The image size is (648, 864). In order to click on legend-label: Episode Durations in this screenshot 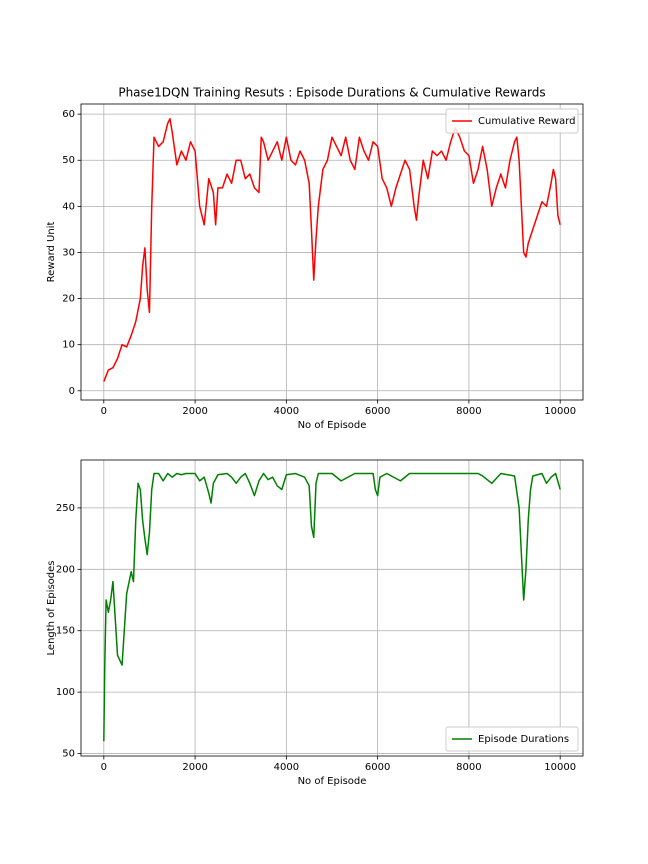, I will do `click(523, 739)`.